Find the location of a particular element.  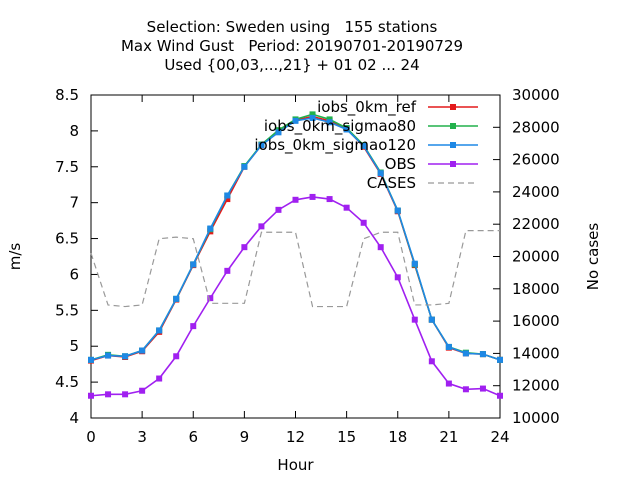

legend-label: iobs_0km_ref is located at coordinates (367, 107).